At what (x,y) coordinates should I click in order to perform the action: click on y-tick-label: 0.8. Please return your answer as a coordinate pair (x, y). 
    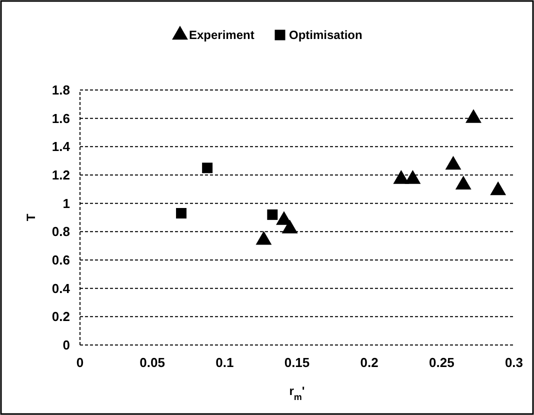
    Looking at the image, I should click on (61, 232).